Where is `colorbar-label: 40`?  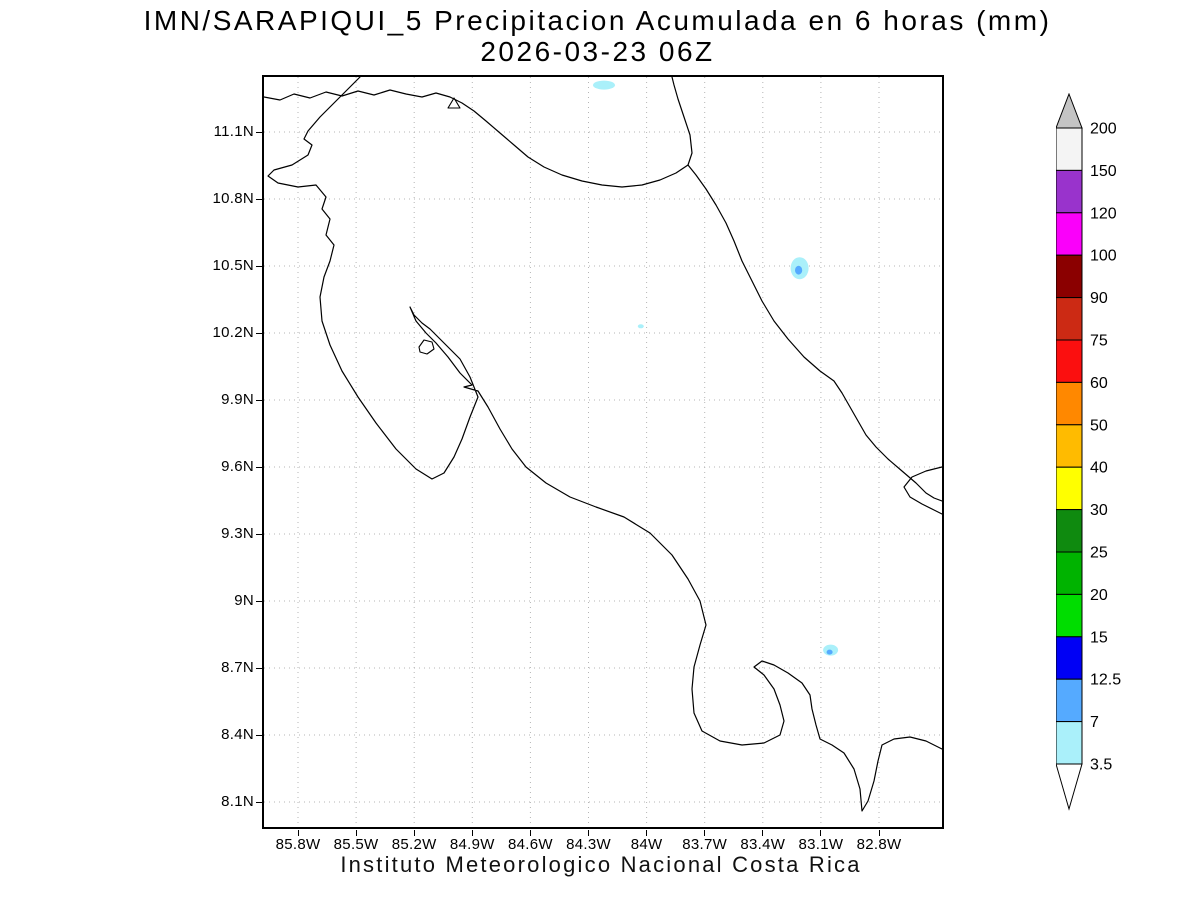 colorbar-label: 40 is located at coordinates (1099, 468).